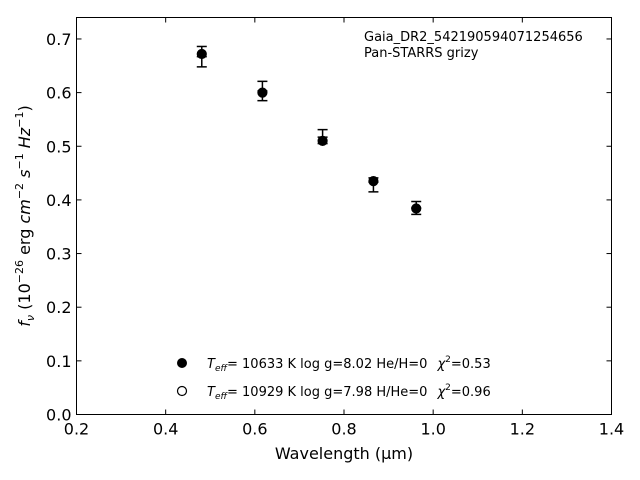  I want to click on x-tick-label: 1.0, so click(432, 429).